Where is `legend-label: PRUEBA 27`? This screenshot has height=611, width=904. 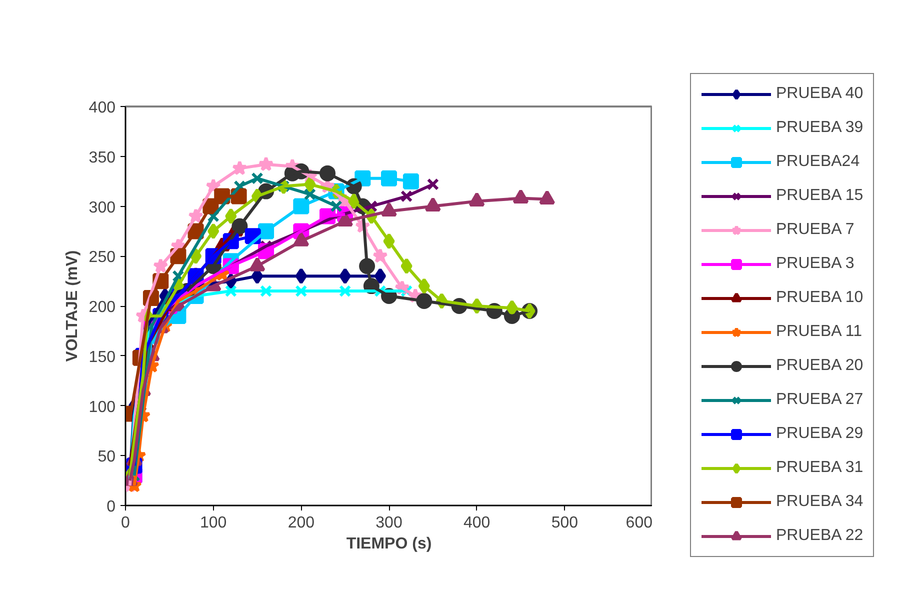
legend-label: PRUEBA 27 is located at coordinates (820, 400).